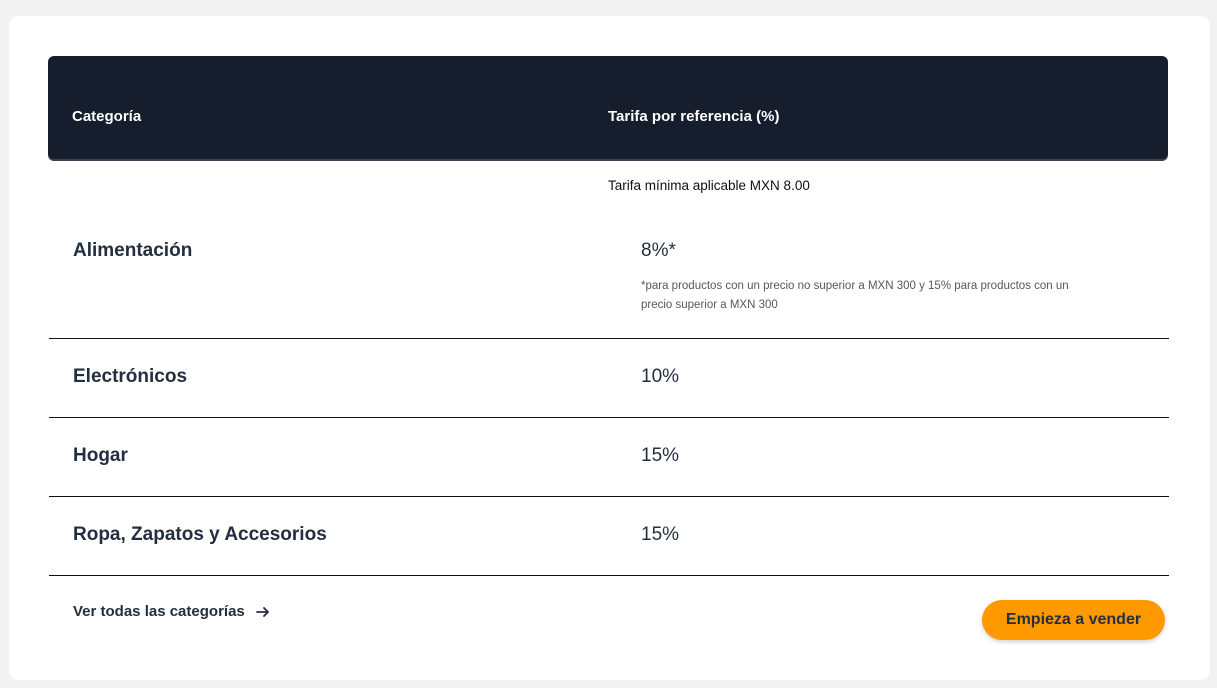  I want to click on table-row: Hogar 15%, so click(609, 457).